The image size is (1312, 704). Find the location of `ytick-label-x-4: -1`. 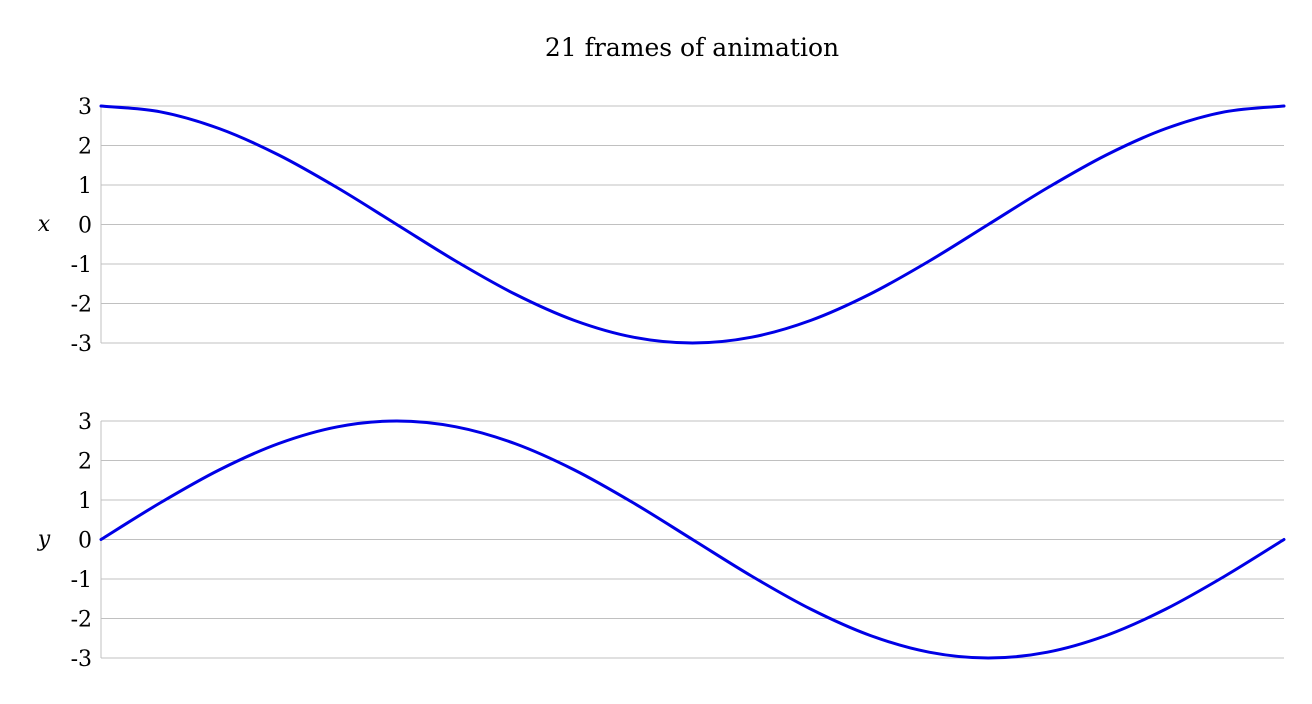

ytick-label-x-4: -1 is located at coordinates (81, 265).